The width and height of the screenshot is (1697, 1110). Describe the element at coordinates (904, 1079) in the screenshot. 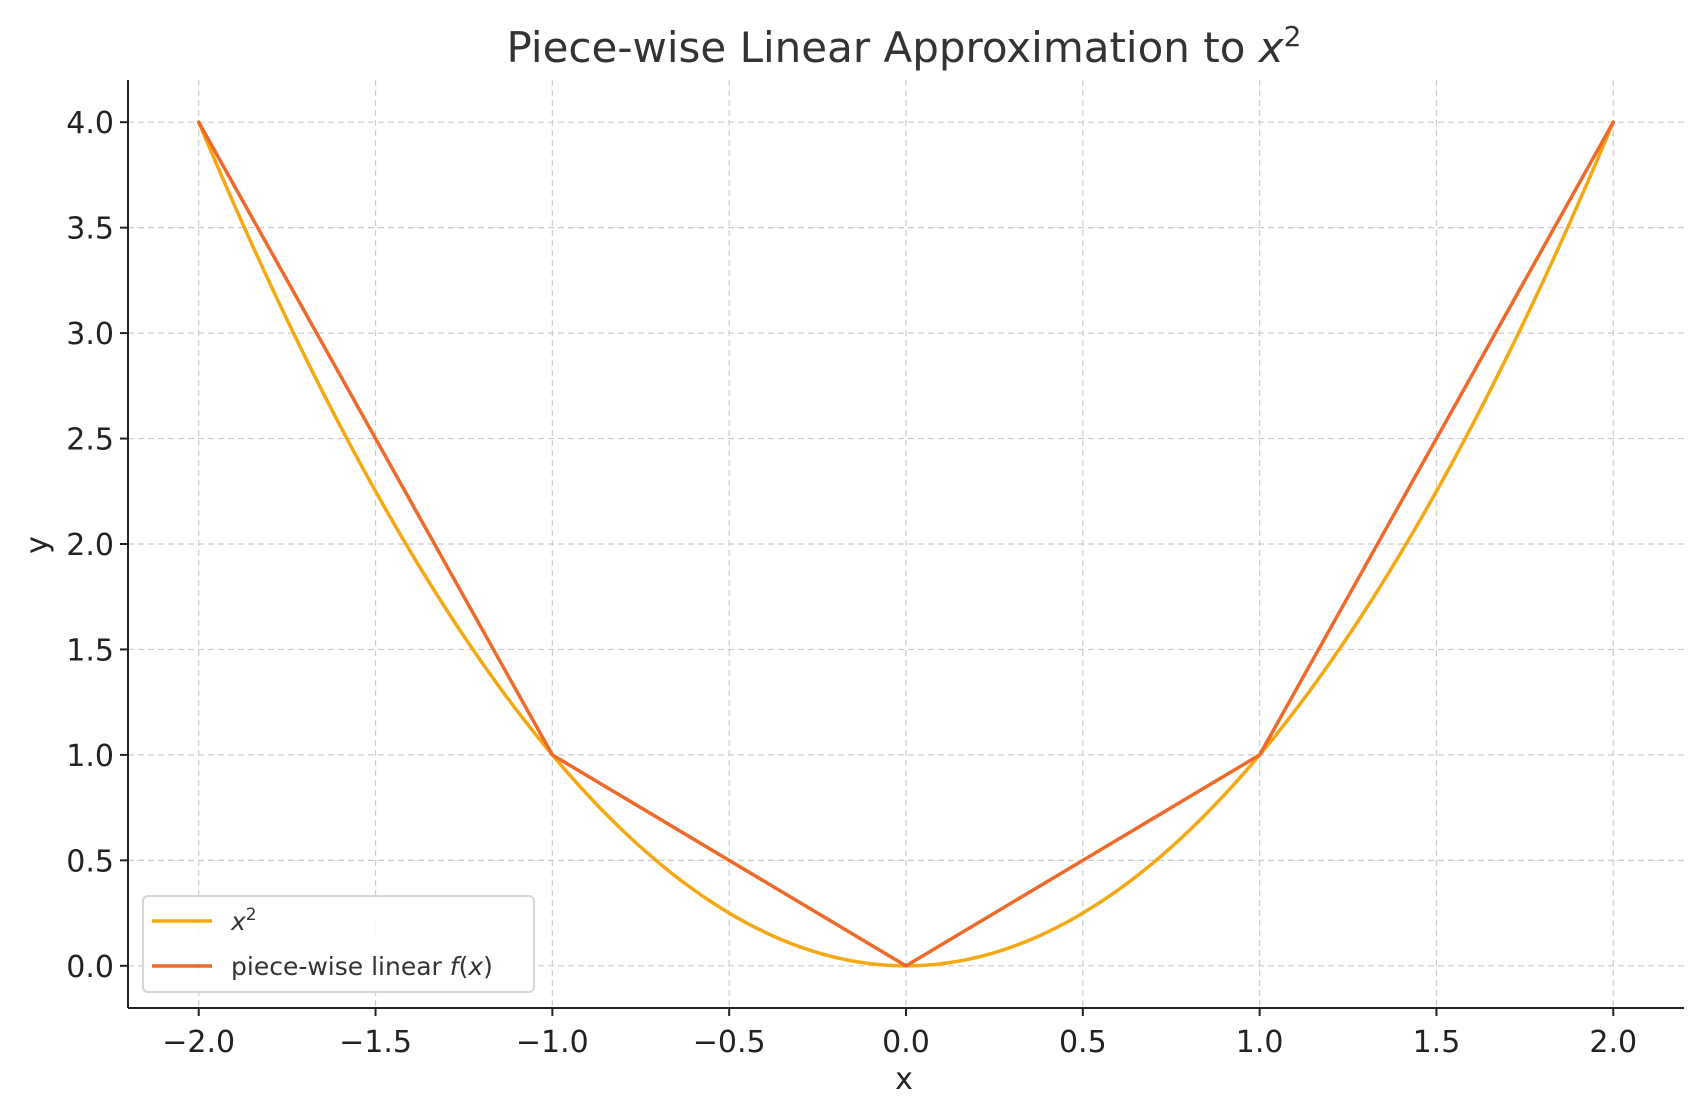

I see `x-axis-label: x` at that location.